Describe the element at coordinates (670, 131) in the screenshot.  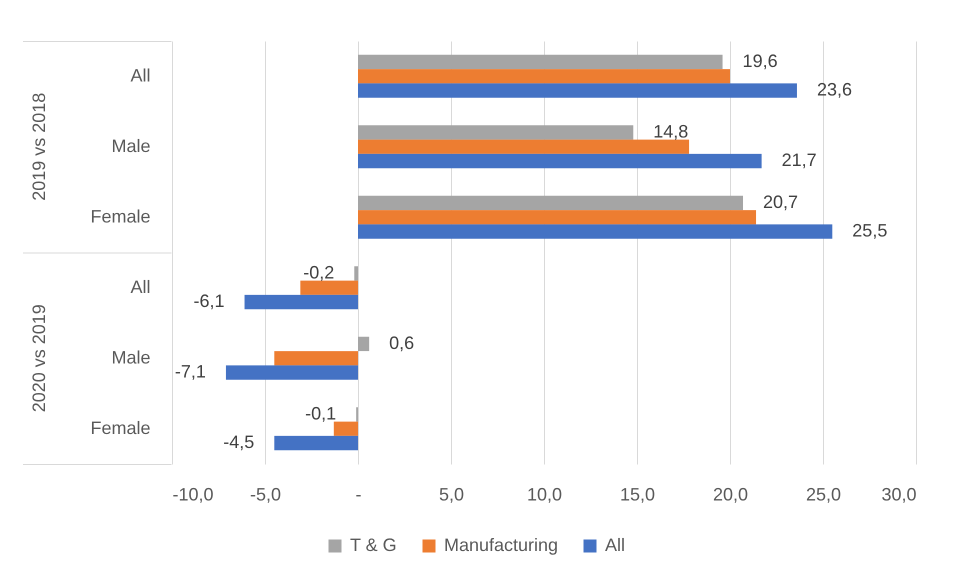
I see `data-label: 14,8` at that location.